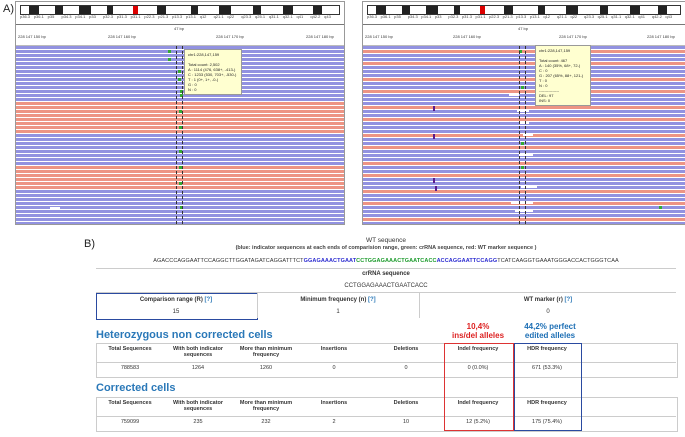 The width and height of the screenshot is (685, 437). What do you see at coordinates (560, 65) in the screenshot?
I see `tooltip-line: A : 140 (35%, 68+, 72-)` at bounding box center [560, 65].